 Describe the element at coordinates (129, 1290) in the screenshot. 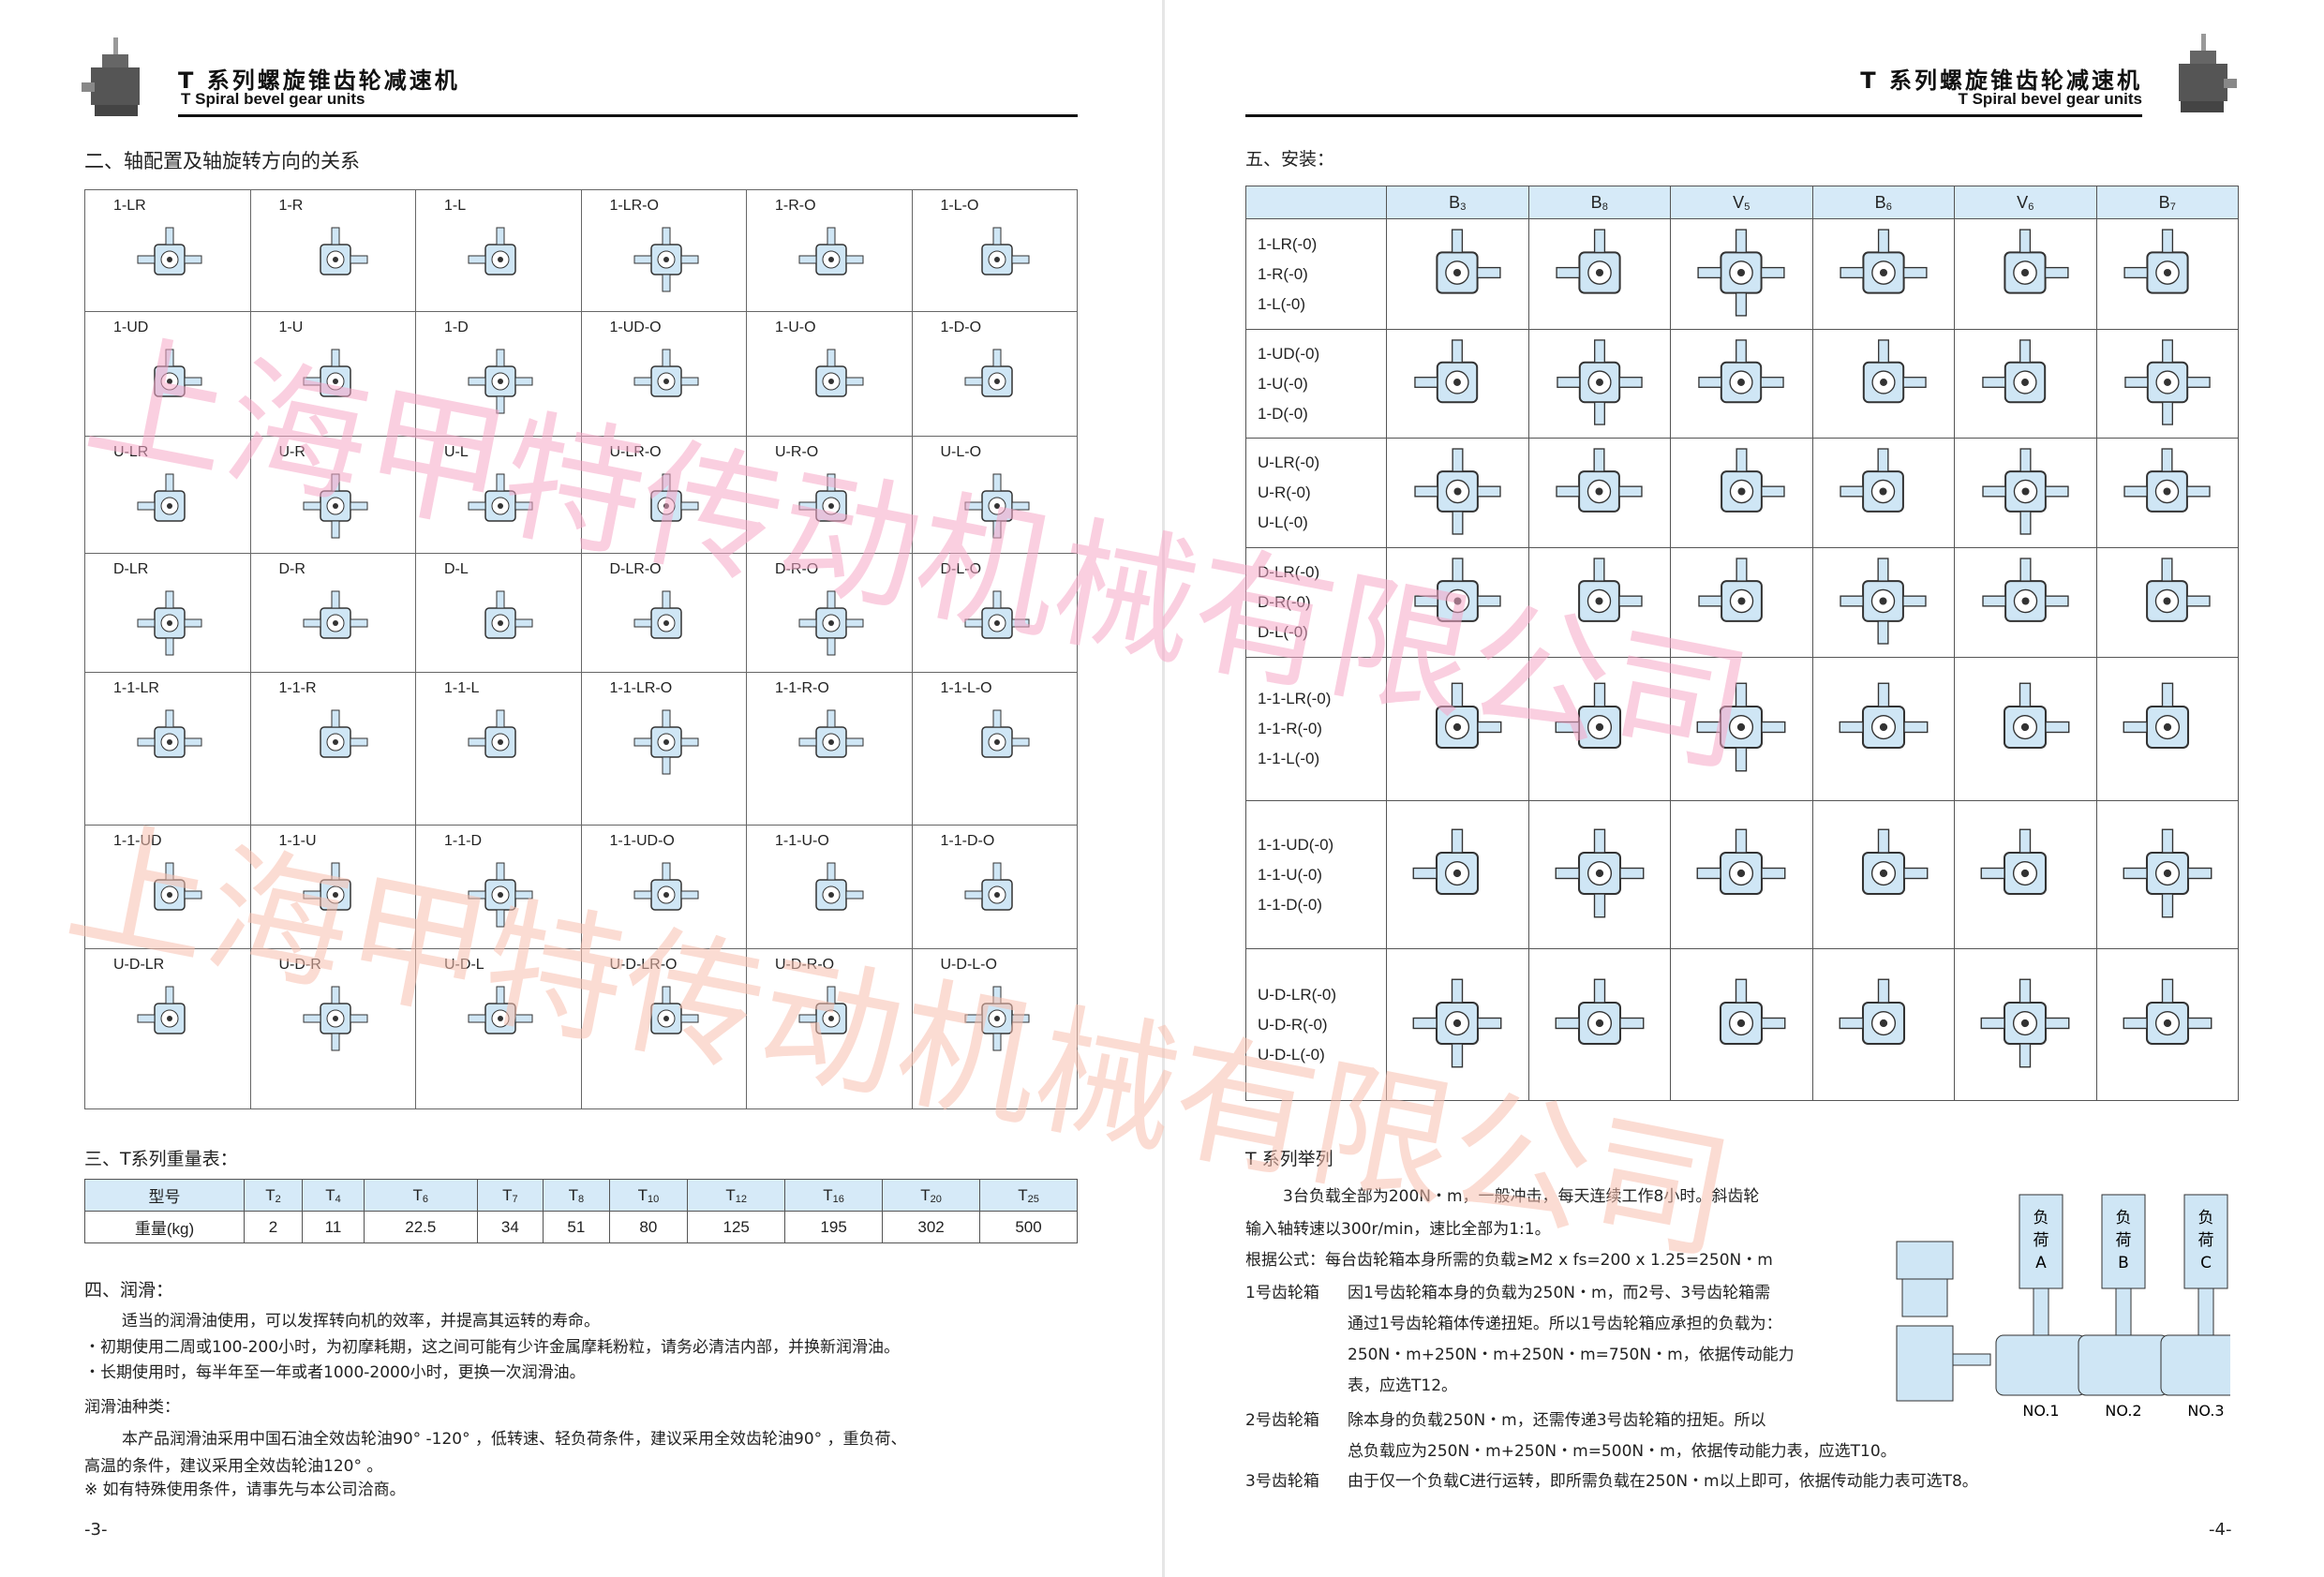

I see `section4-title: 四、润滑：` at that location.